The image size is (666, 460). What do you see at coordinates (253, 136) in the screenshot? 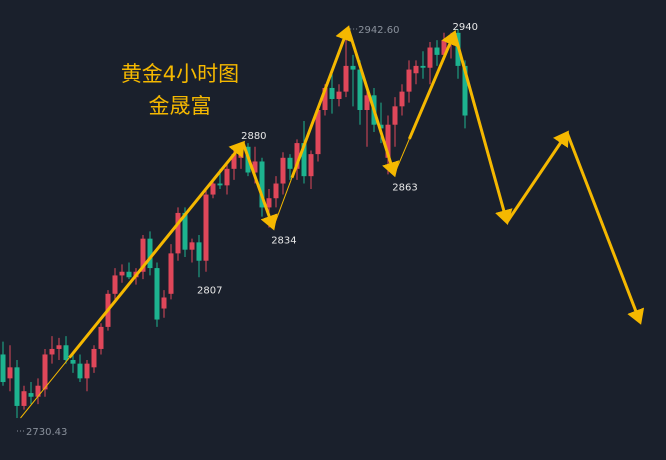
I see `price-label: 2880` at bounding box center [253, 136].